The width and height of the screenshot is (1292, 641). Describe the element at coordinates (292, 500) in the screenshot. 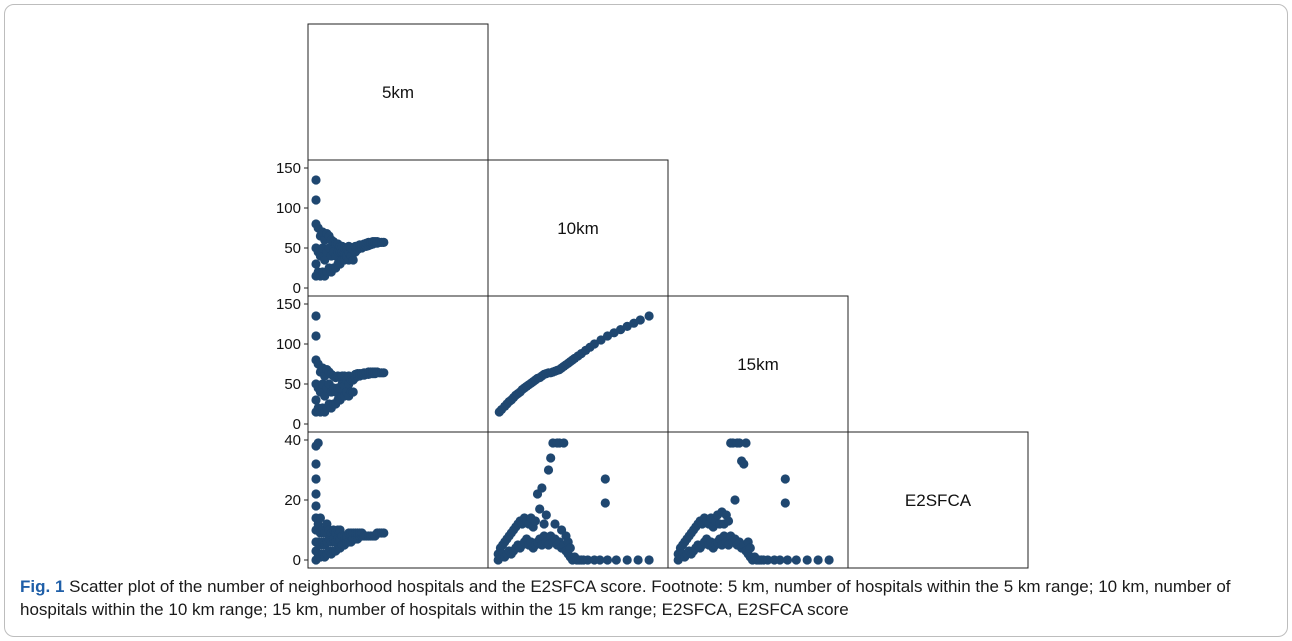

I see `y-tick-label-e2sfca-20: 20` at that location.